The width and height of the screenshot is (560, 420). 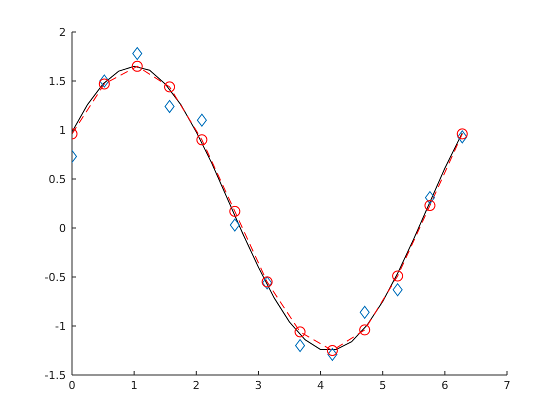 What do you see at coordinates (507, 385) in the screenshot?
I see `x-tick-label: 7` at bounding box center [507, 385].